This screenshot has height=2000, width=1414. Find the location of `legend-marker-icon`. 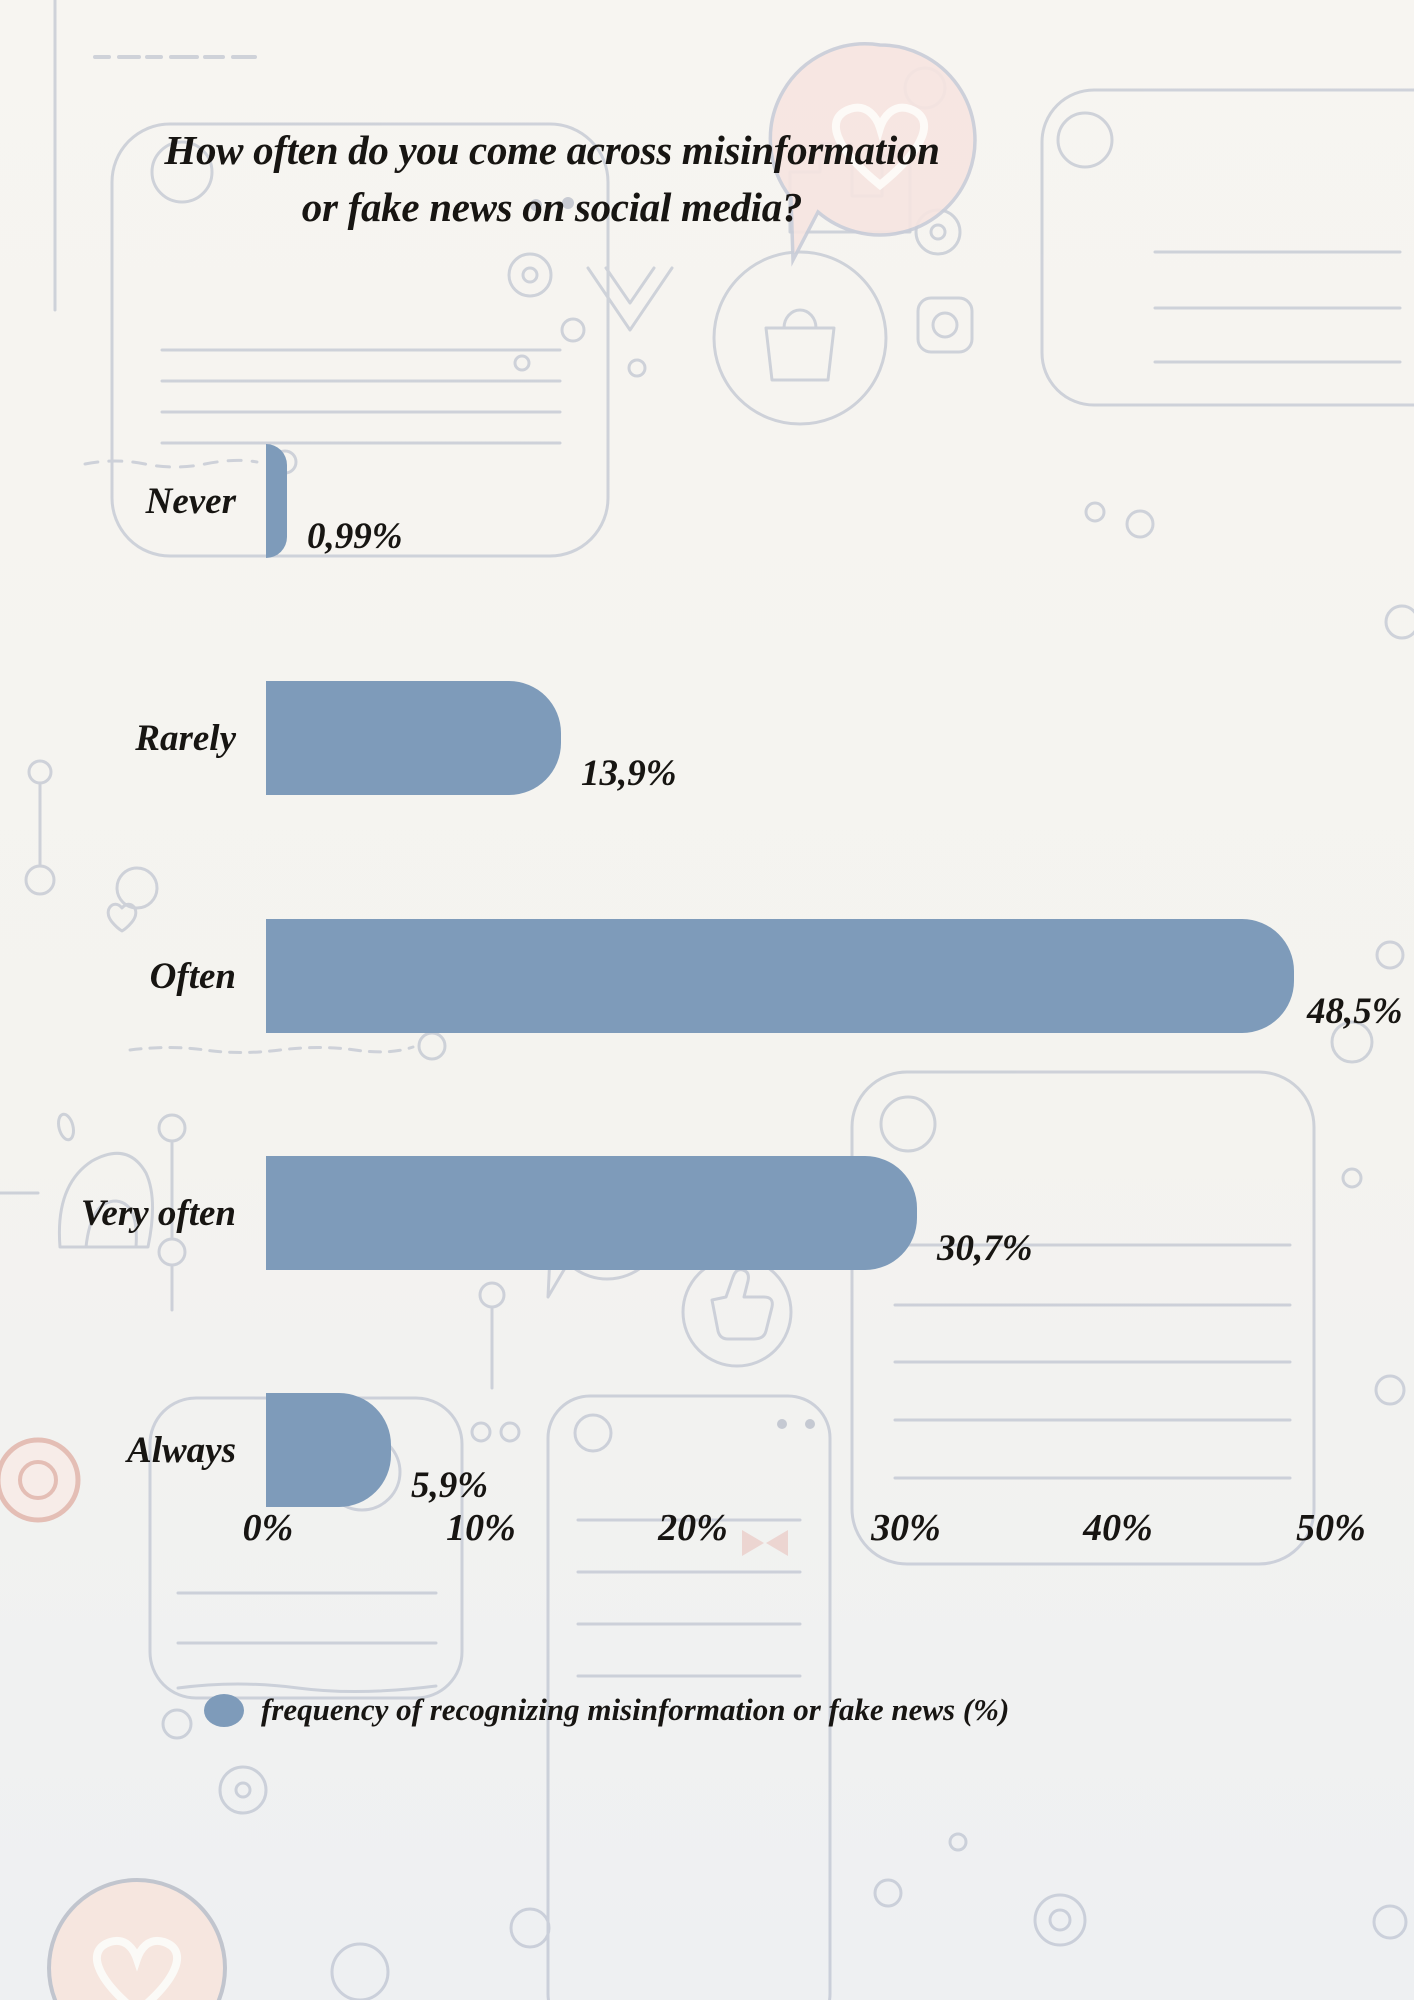

legend-marker-icon is located at coordinates (224, 1710).